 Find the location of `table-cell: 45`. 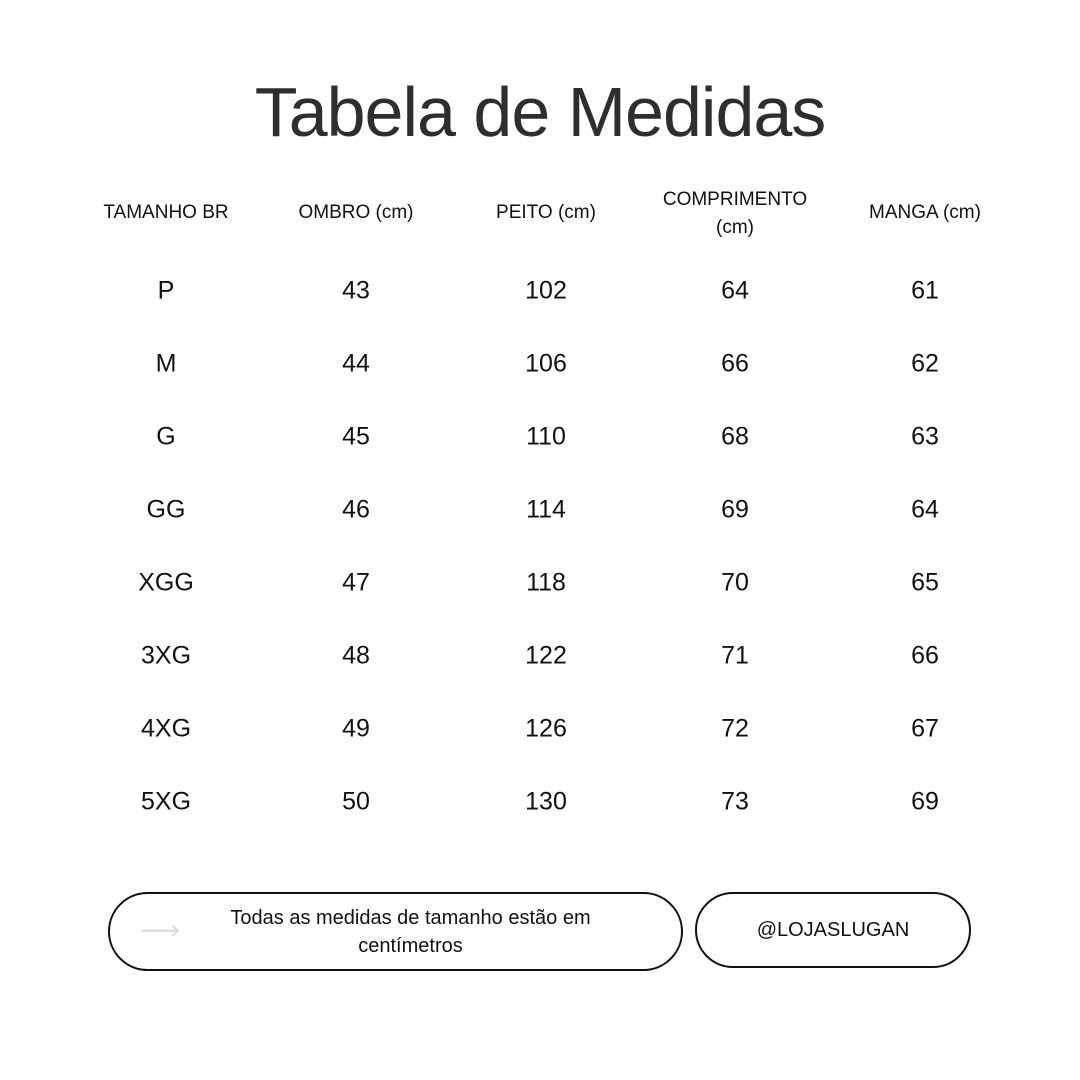

table-cell: 45 is located at coordinates (356, 436).